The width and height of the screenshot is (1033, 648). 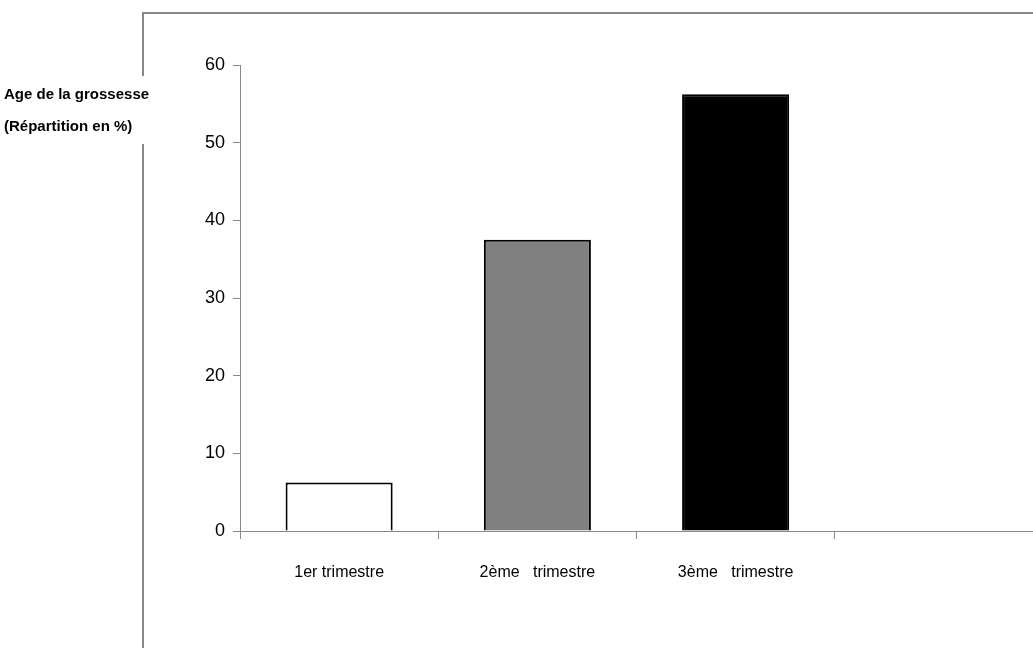 I want to click on y-axis-title: Age de la grossesse (Répartition en %), so click(x=83, y=110).